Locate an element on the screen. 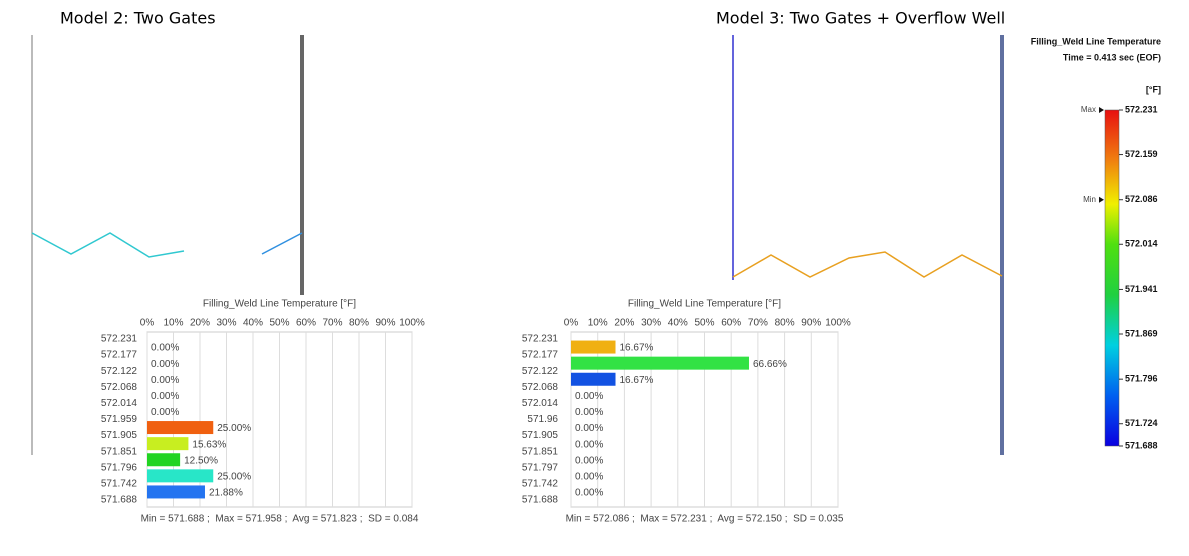 This screenshot has width=1189, height=556. legend-time: Time = 0.413 sec (EOF) is located at coordinates (1112, 57).